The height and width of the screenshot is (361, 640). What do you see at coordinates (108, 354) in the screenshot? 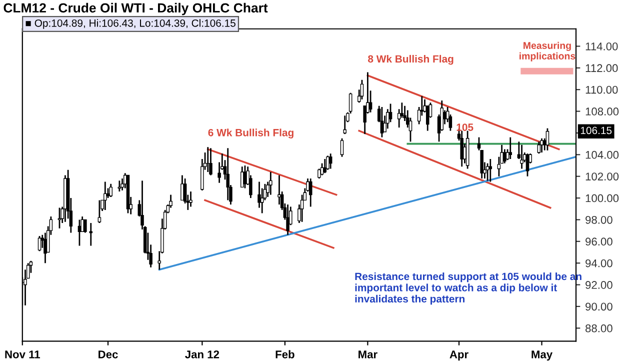
I see `x-tick-label: Dec` at bounding box center [108, 354].